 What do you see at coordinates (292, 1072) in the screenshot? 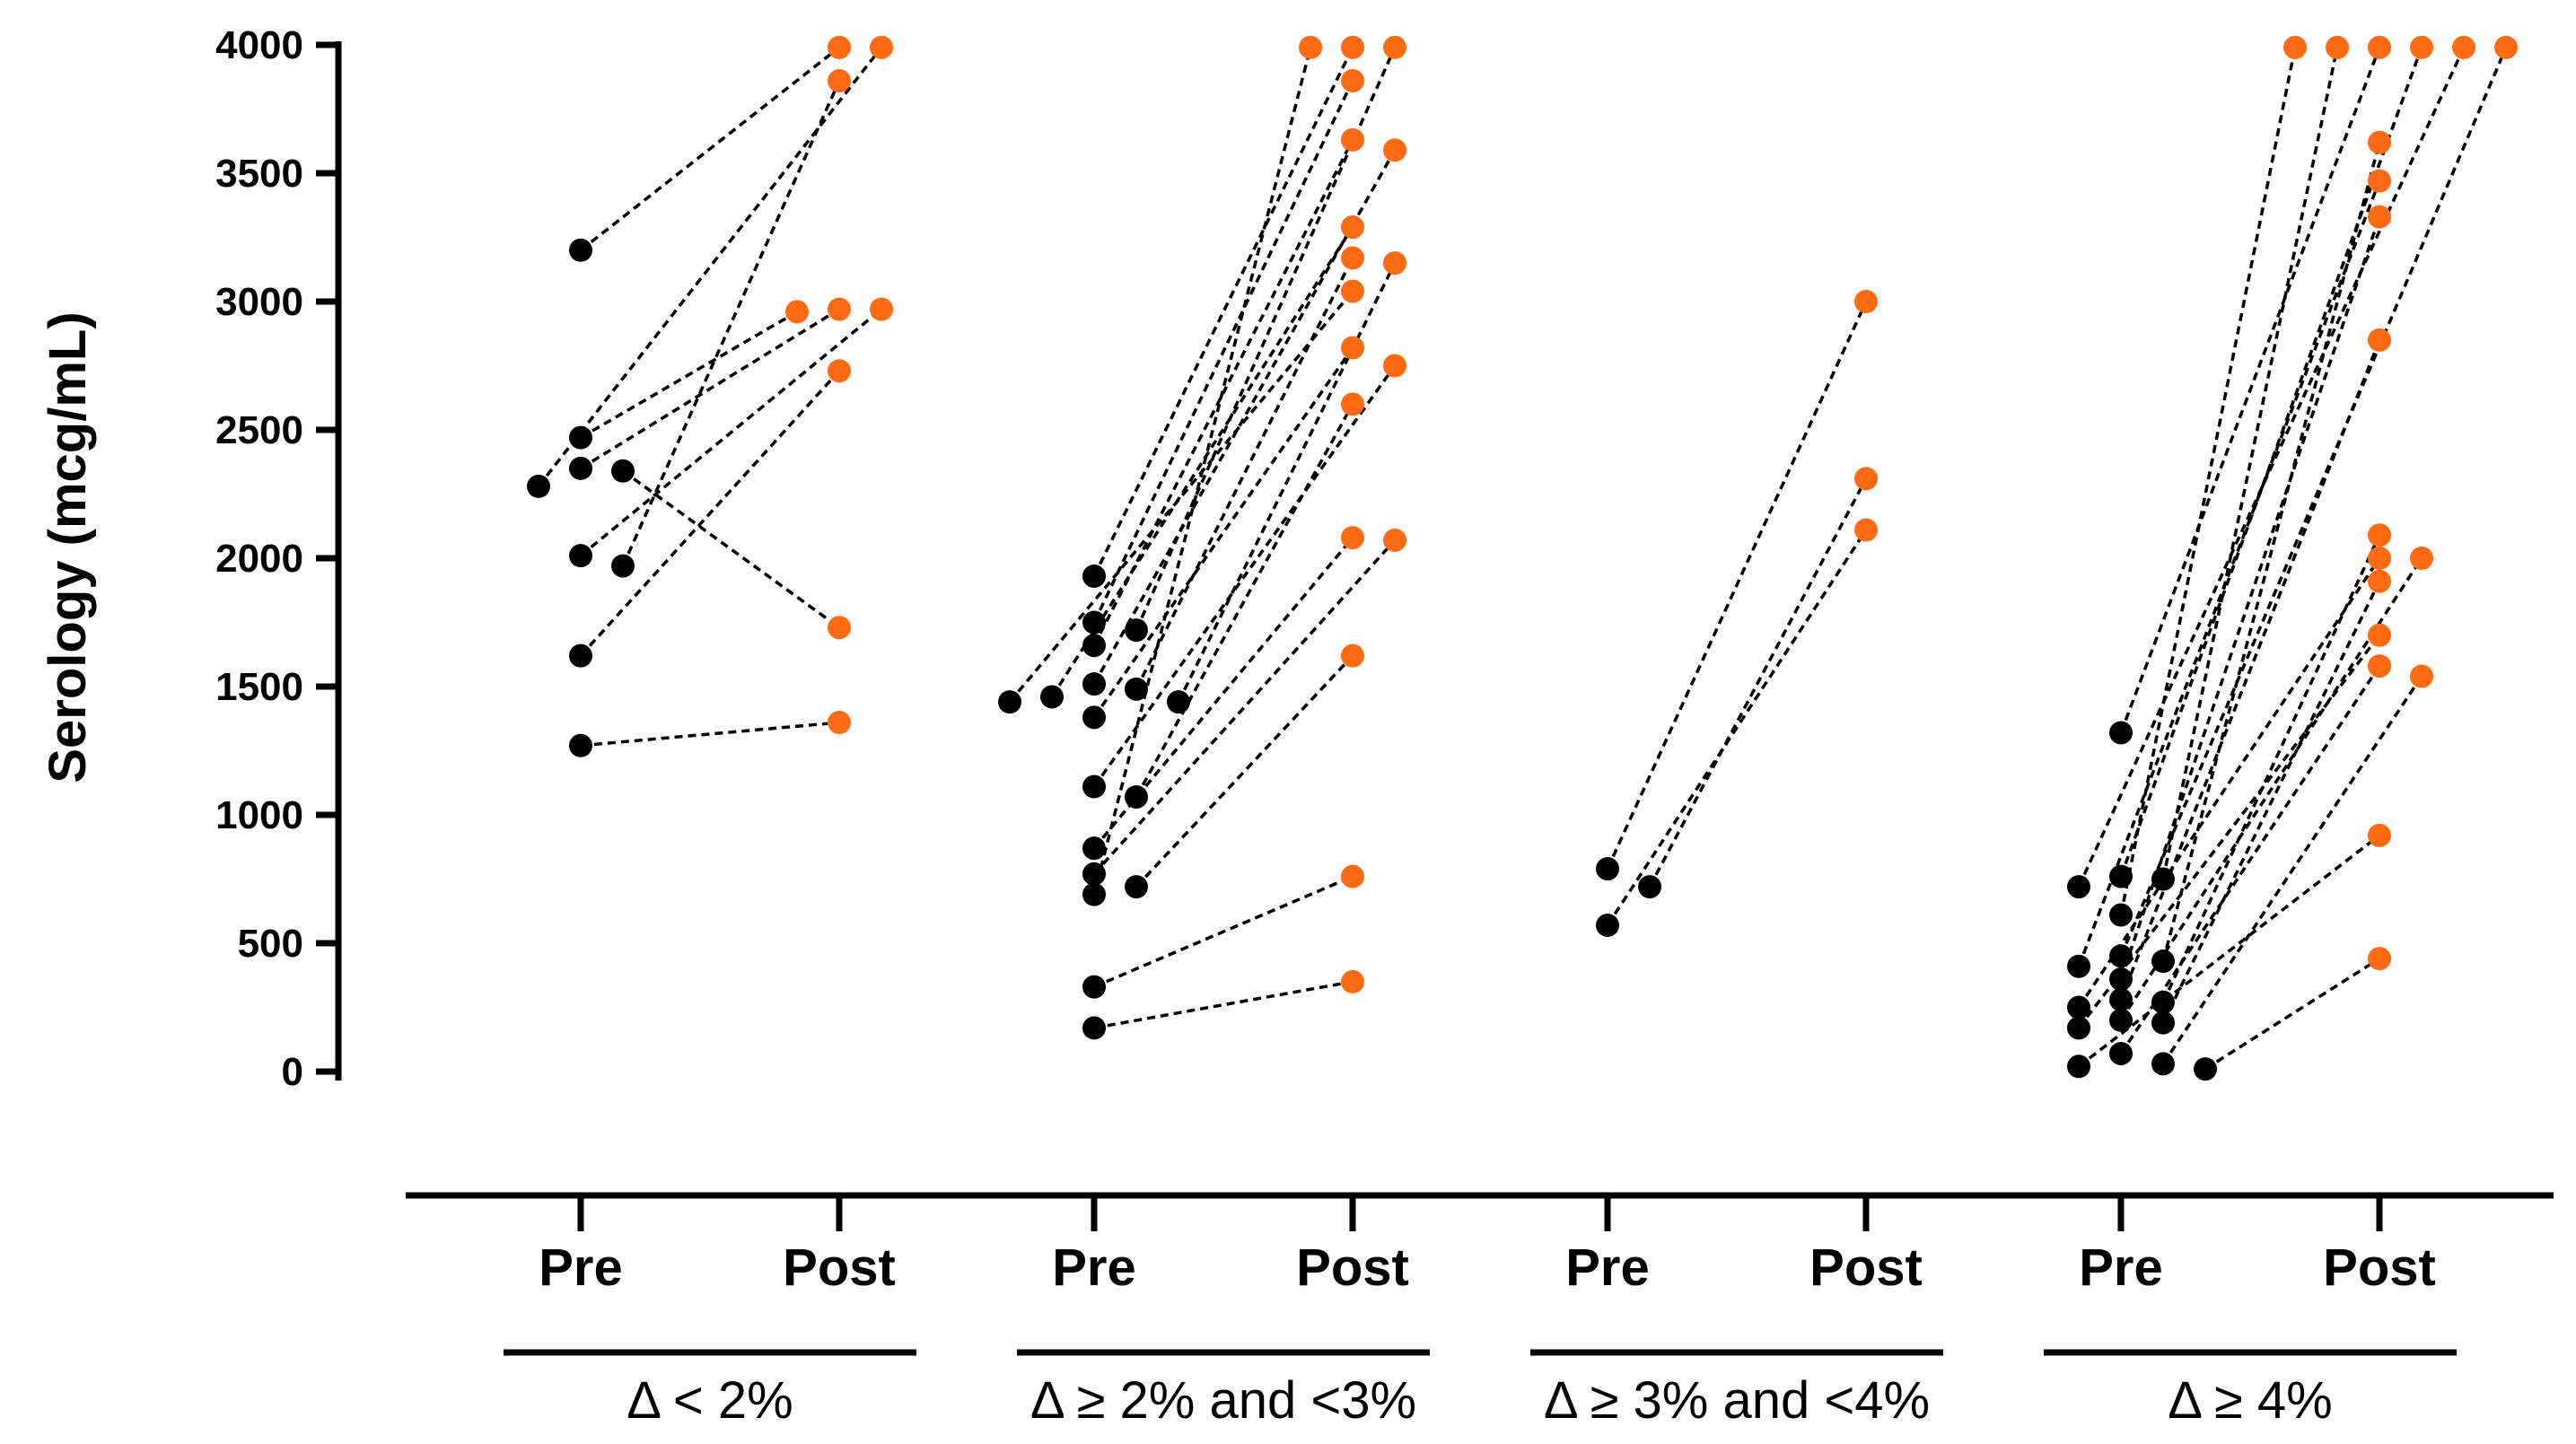
I see `y-tick-label: 0` at bounding box center [292, 1072].